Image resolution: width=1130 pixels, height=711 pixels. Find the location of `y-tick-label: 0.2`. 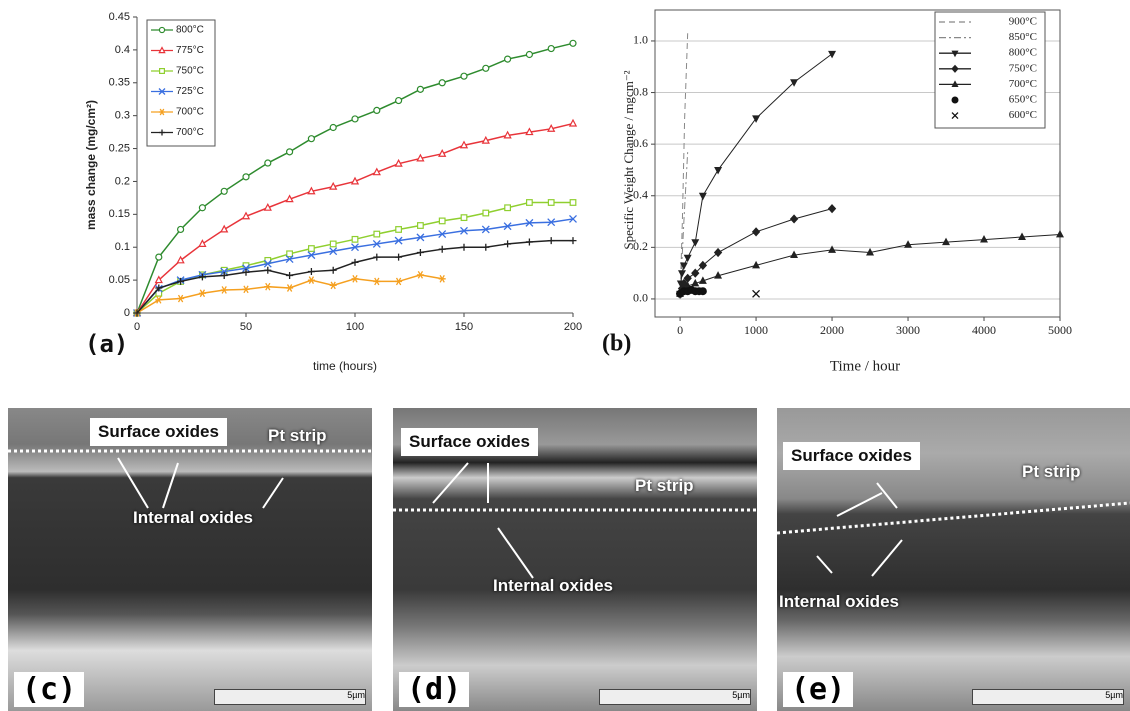

y-tick-label: 0.2 is located at coordinates (640, 246).